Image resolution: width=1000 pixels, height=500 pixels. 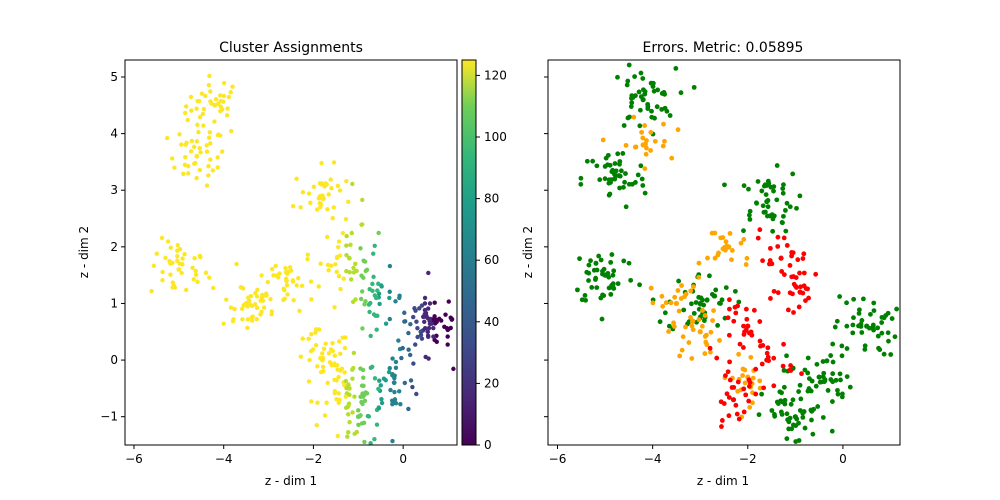 I want to click on x-tick: −4, so click(x=224, y=455).